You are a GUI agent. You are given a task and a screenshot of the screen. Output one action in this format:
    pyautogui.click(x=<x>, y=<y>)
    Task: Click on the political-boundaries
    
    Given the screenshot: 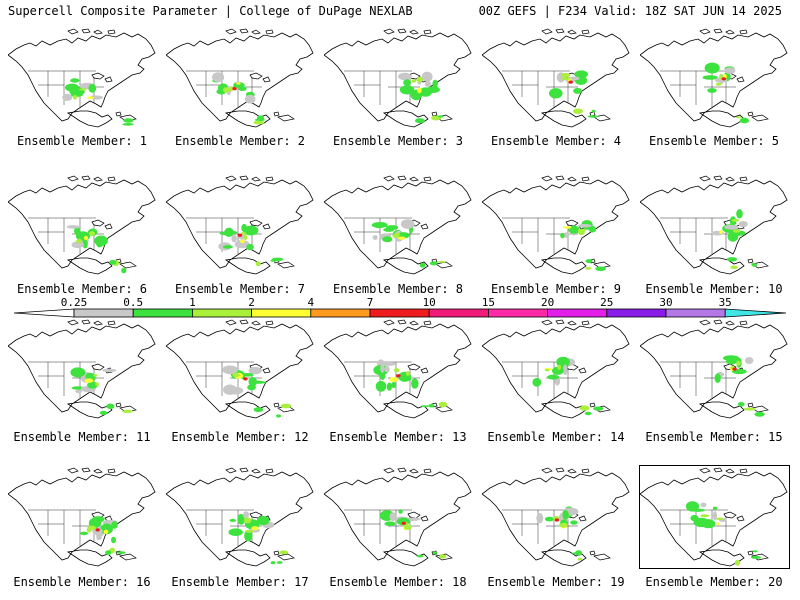 What is the action you would take?
    pyautogui.click(x=540, y=527)
    